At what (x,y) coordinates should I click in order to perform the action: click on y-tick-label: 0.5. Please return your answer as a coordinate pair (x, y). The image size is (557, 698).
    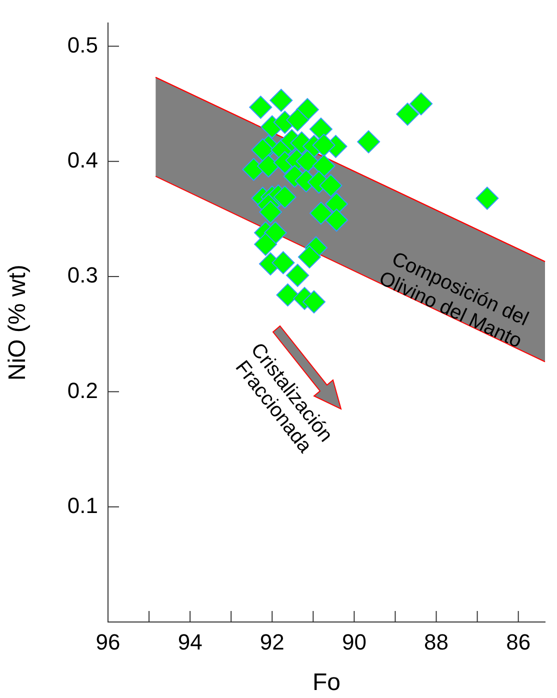
    Looking at the image, I should click on (82, 45).